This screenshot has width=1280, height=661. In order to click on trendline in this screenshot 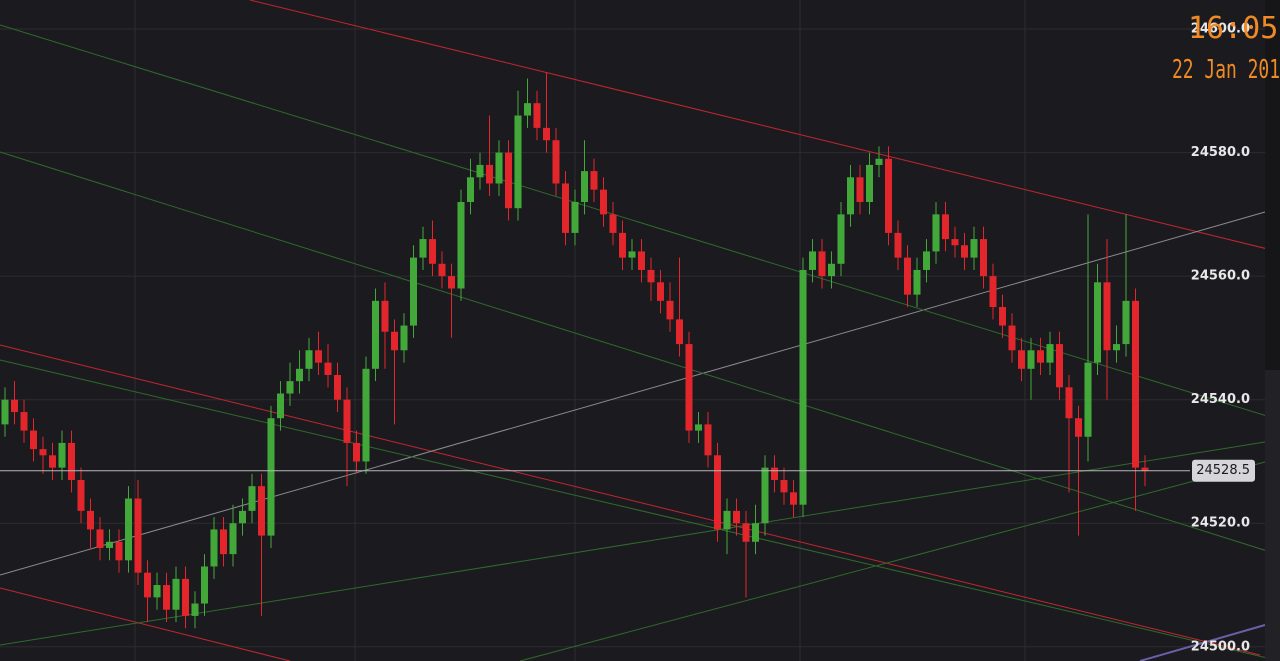, I will do `click(1202, 642)`.